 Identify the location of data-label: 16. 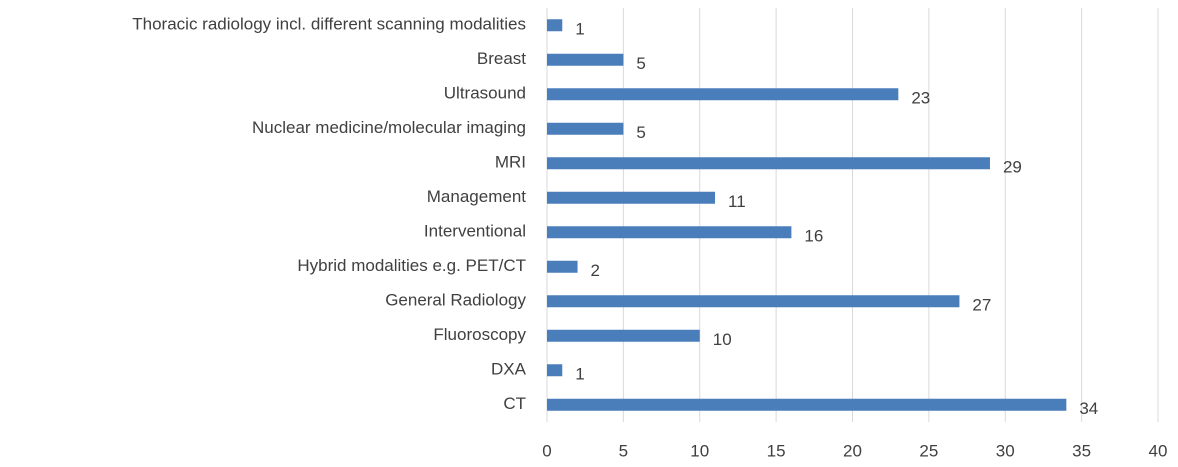
(813, 236).